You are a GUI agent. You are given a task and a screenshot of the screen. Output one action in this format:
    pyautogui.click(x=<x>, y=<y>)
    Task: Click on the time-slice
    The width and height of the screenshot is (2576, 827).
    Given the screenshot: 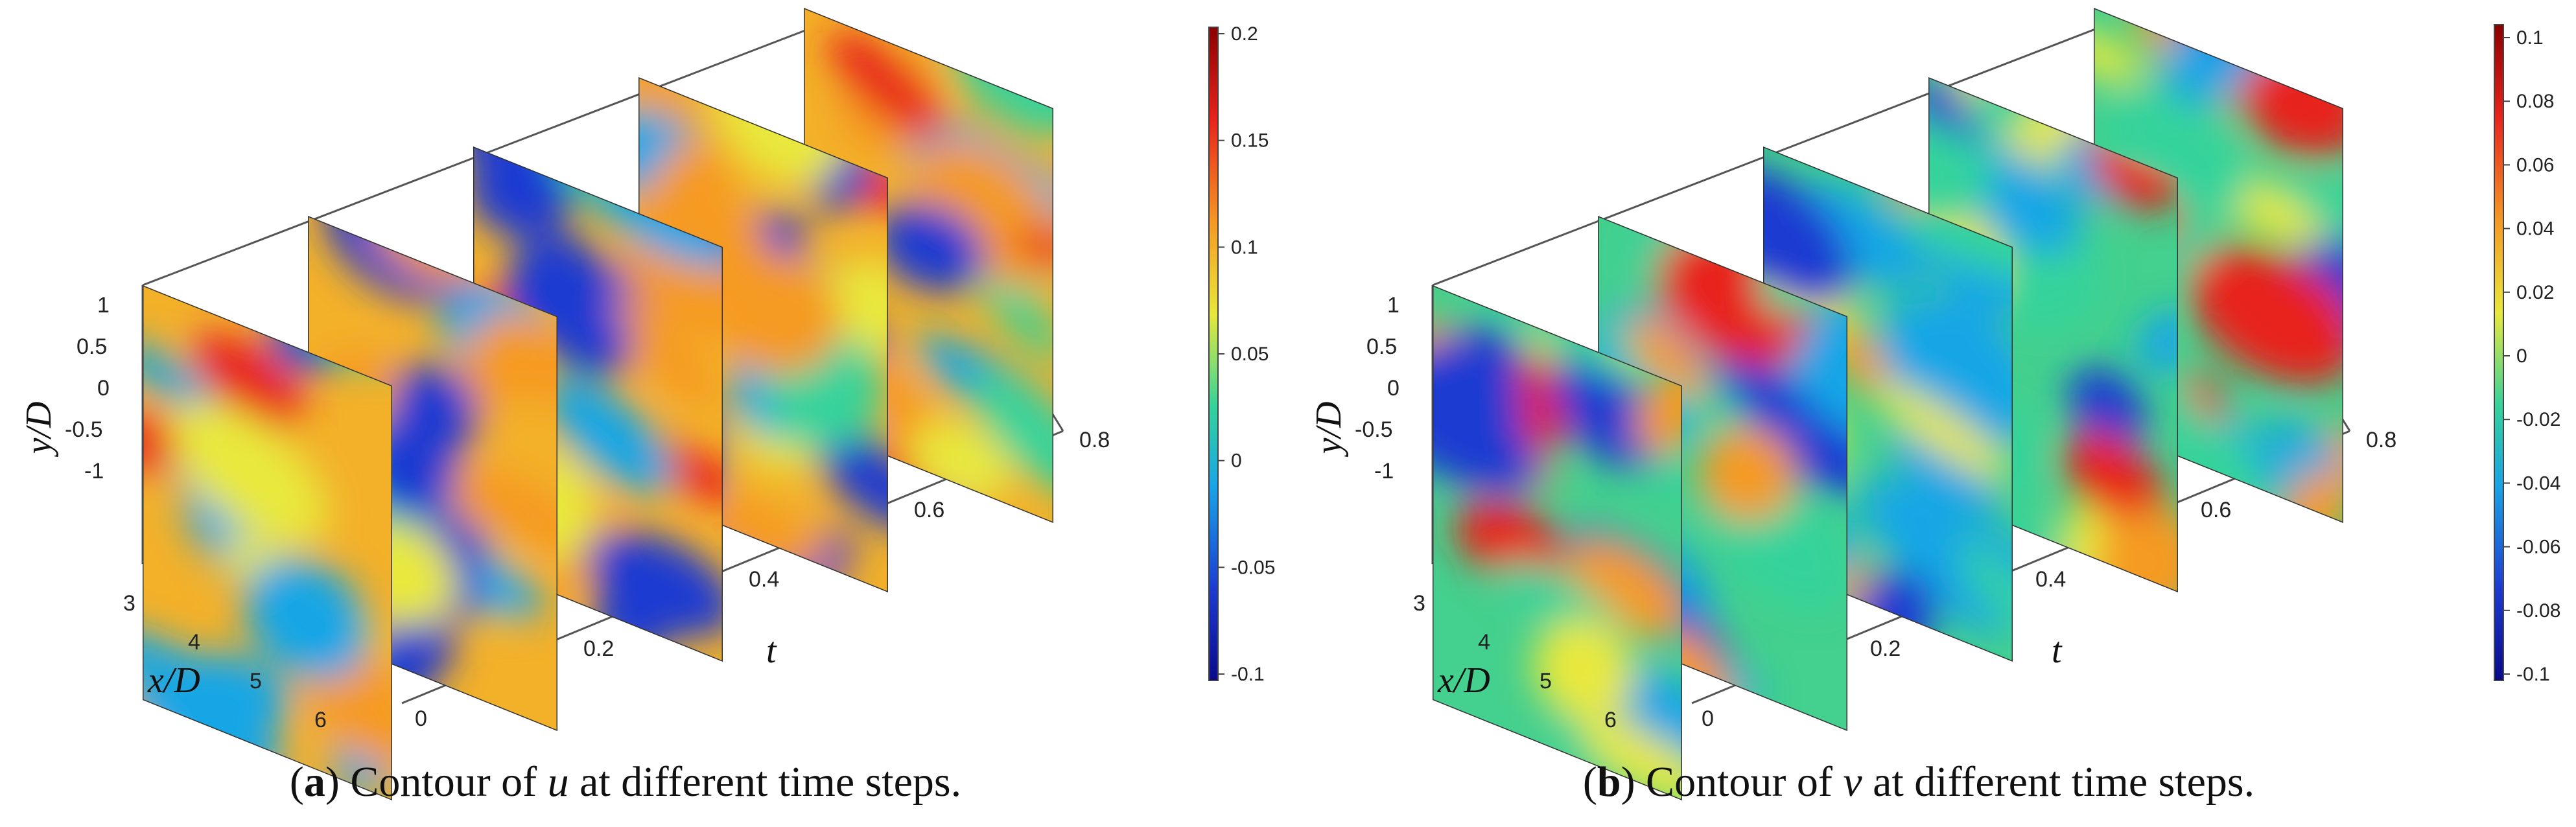 What is the action you would take?
    pyautogui.click(x=1557, y=542)
    